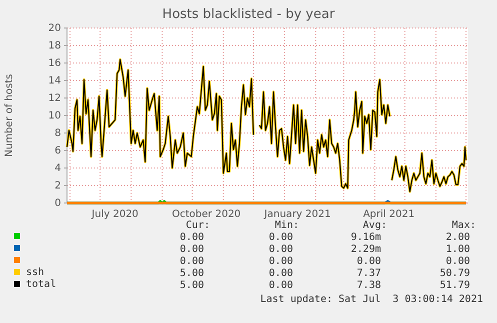 The width and height of the screenshot is (497, 323). What do you see at coordinates (368, 285) in the screenshot?
I see `text: 7.38` at bounding box center [368, 285].